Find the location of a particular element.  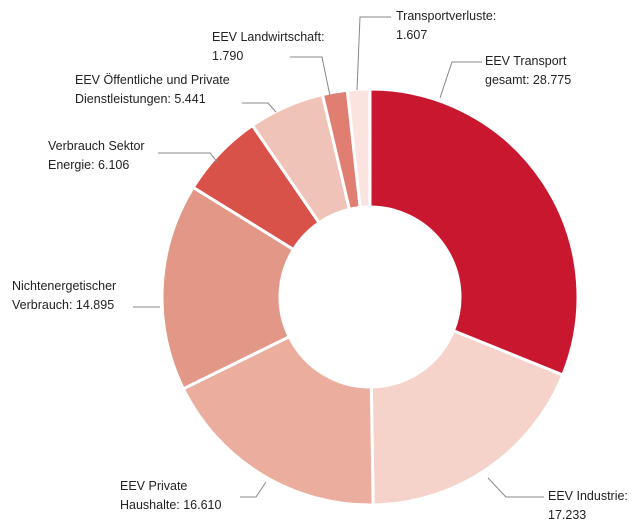

slice-label: EEV Industrie: is located at coordinates (588, 496).